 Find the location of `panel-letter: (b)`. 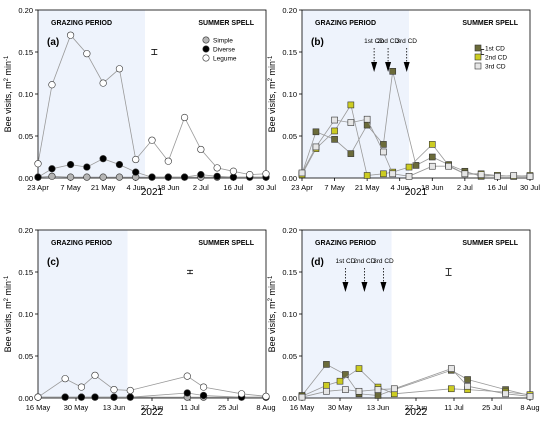

panel-letter: (b) is located at coordinates (317, 42).